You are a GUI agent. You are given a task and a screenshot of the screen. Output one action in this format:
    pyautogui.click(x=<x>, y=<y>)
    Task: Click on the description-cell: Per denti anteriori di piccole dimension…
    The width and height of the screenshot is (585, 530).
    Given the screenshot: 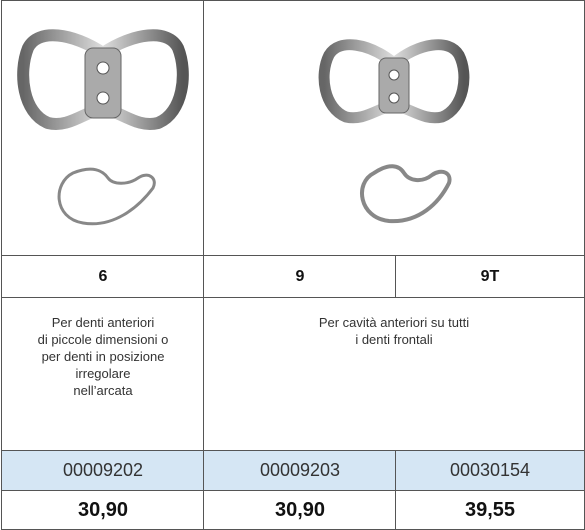 What is the action you would take?
    pyautogui.click(x=102, y=373)
    